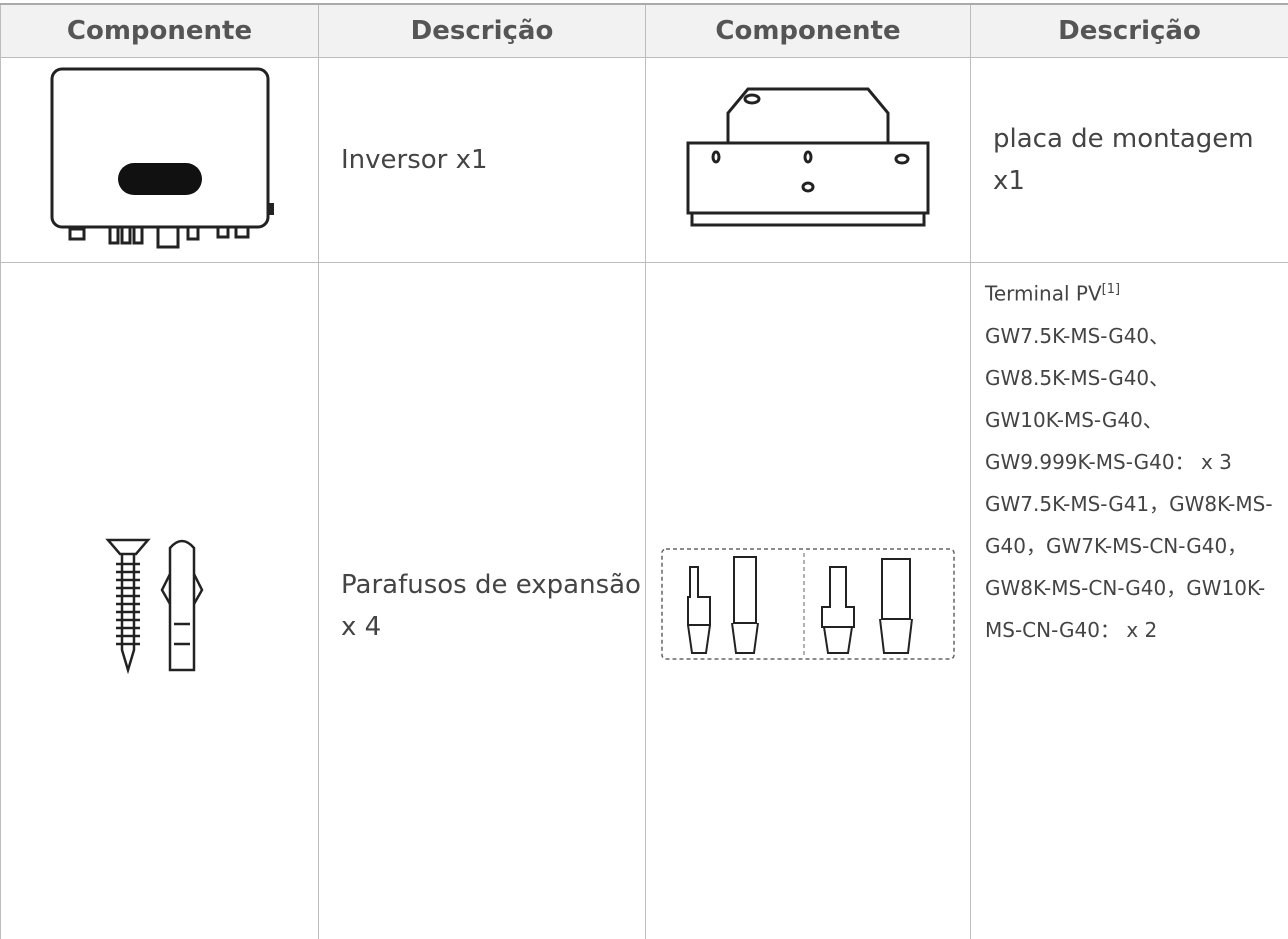 The image size is (1288, 939). What do you see at coordinates (1111, 289) in the screenshot?
I see `footnote-ref: [1]` at bounding box center [1111, 289].